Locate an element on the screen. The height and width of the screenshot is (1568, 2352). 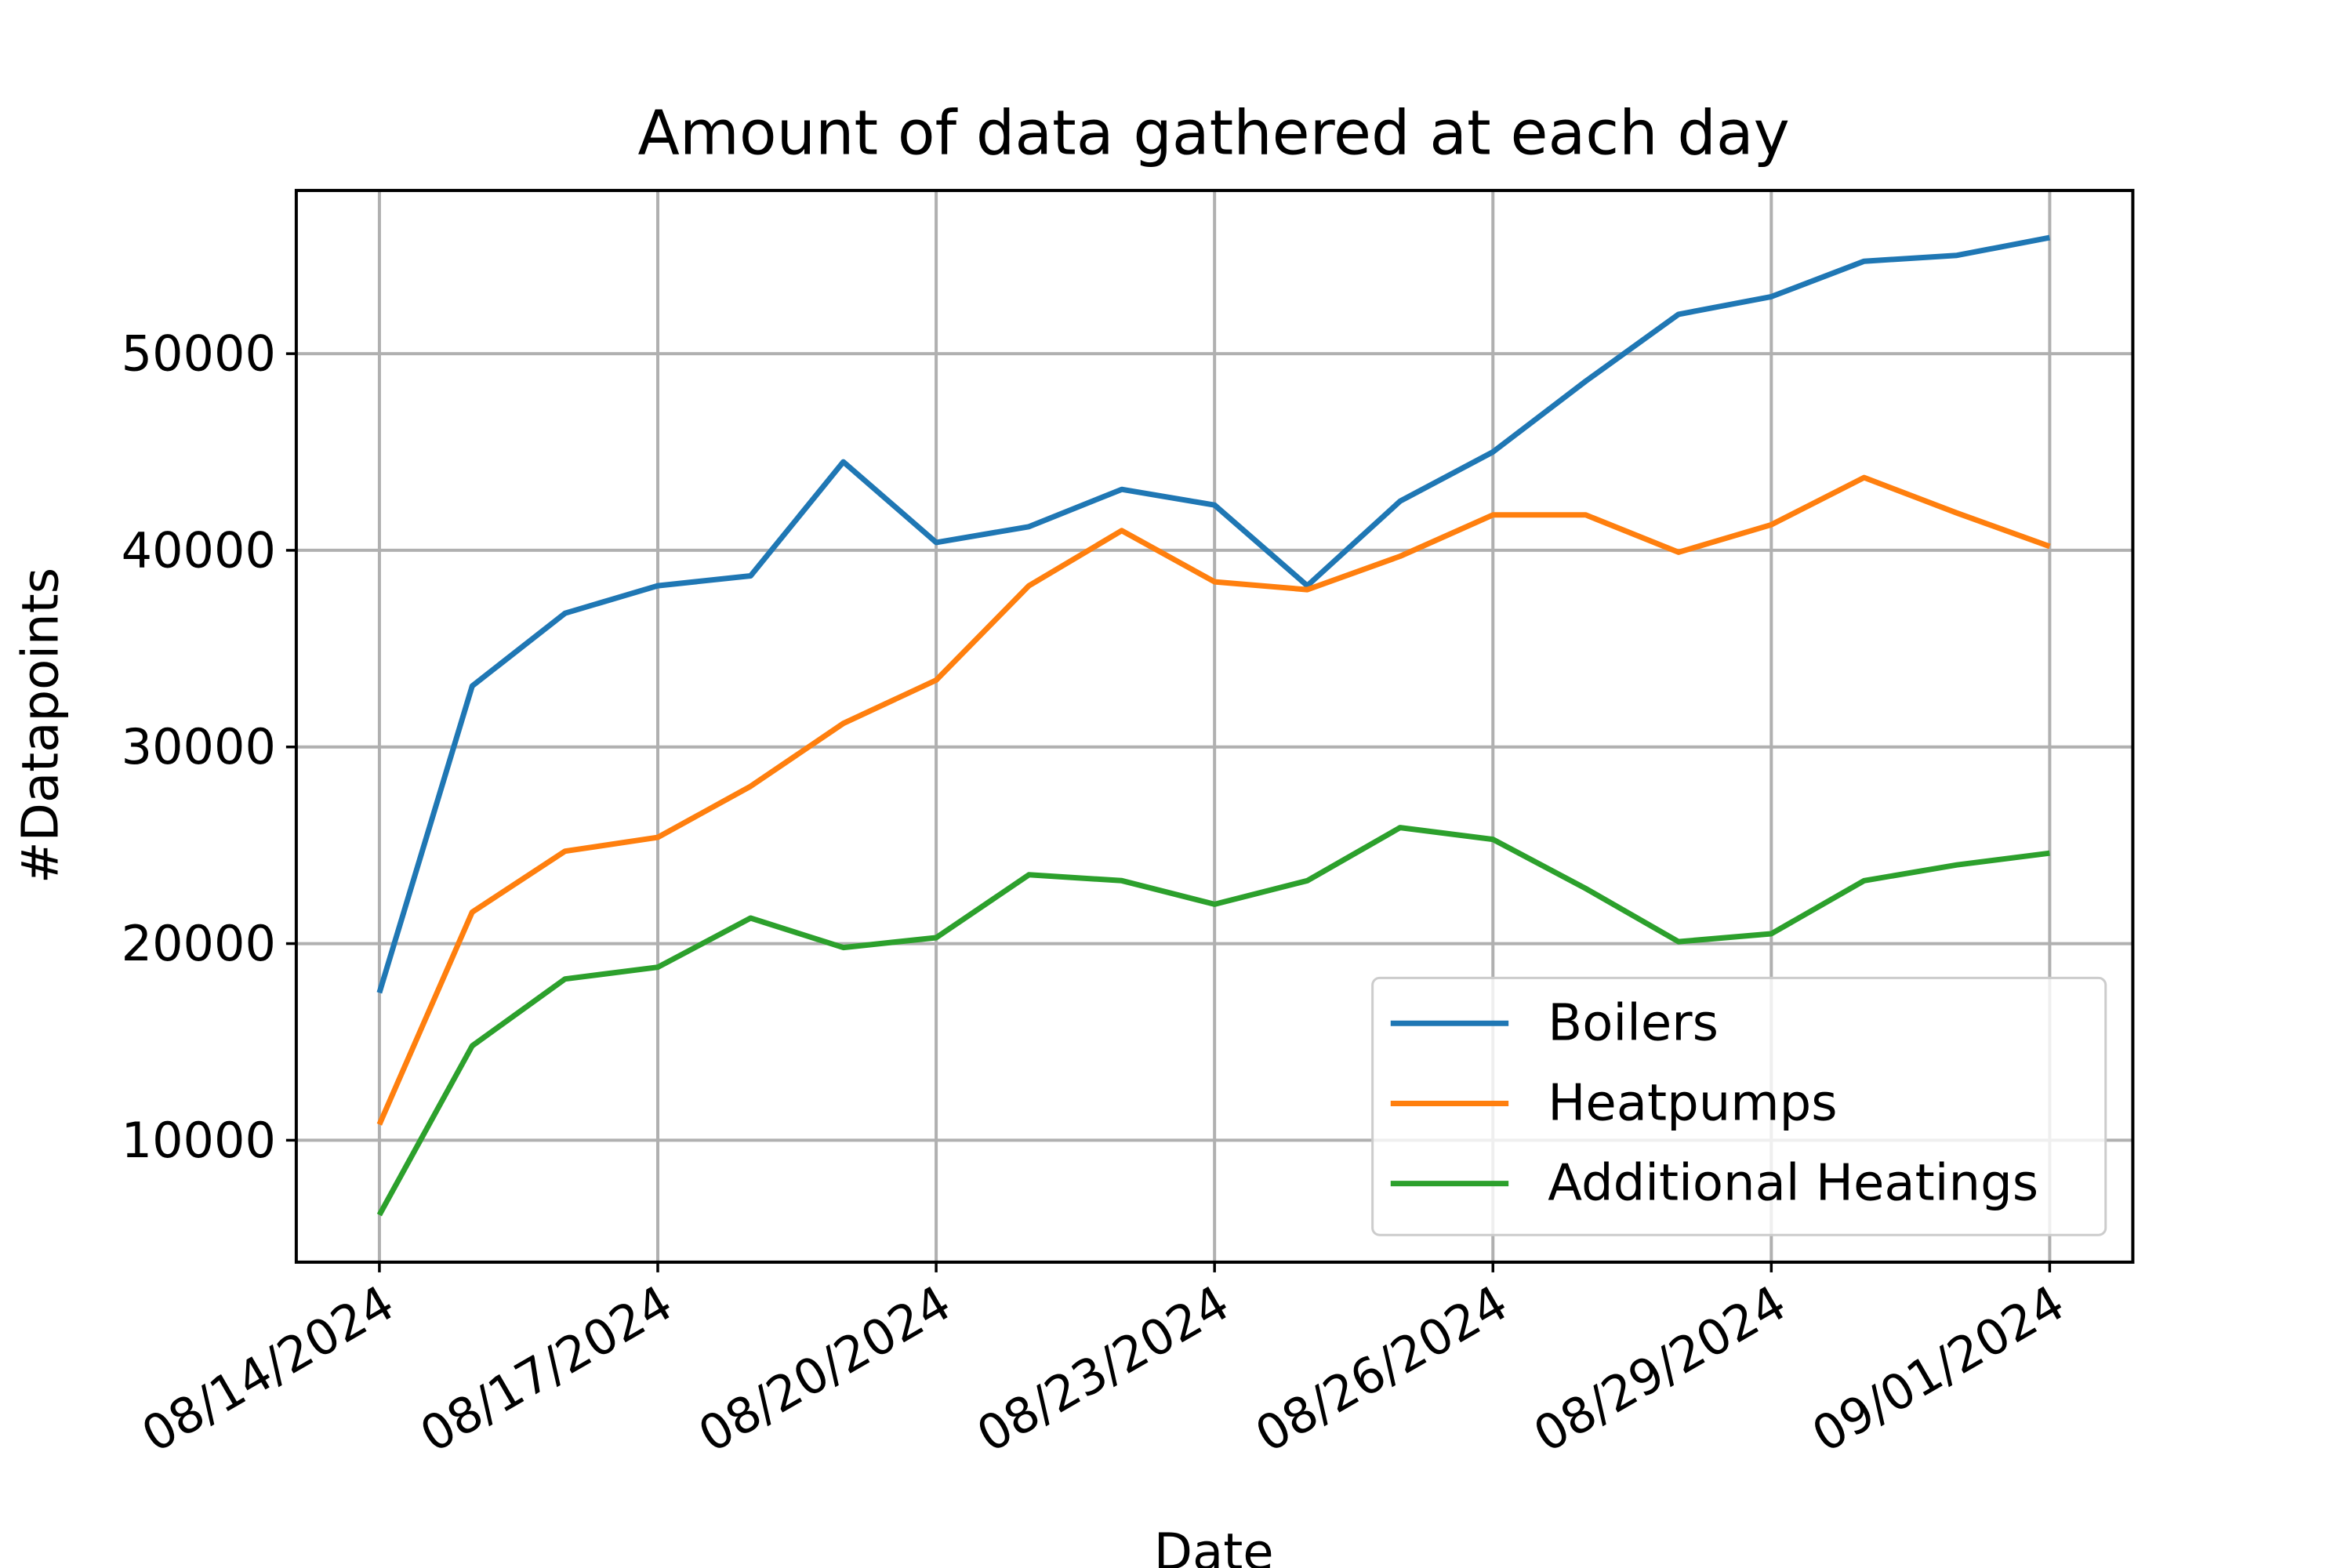
y-tick-label-10000: 10000 is located at coordinates (199, 1140).